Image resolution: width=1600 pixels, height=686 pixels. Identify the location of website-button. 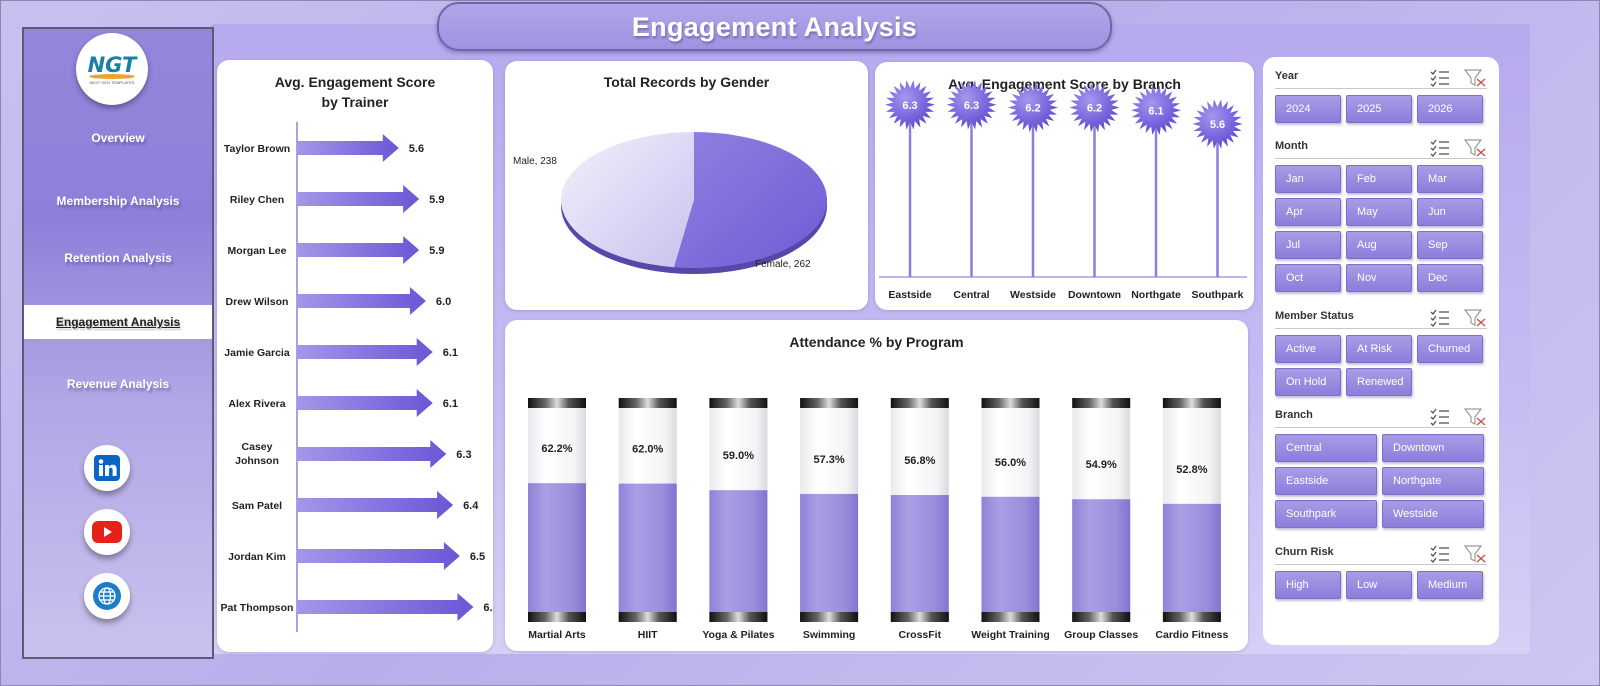
(107, 596).